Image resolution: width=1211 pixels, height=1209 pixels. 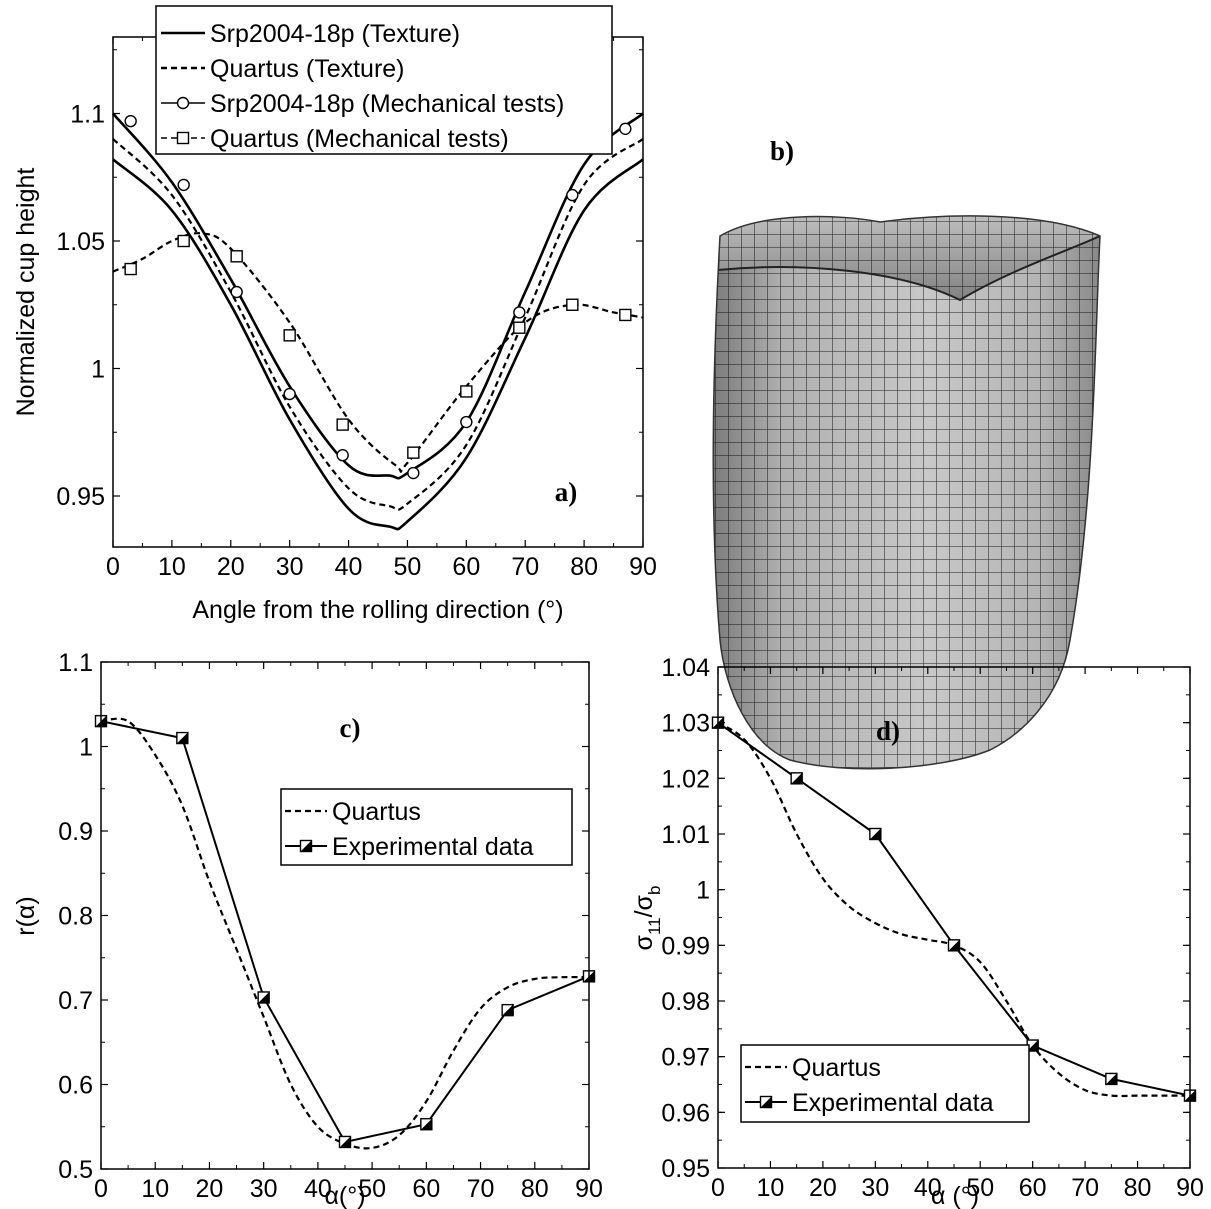 What do you see at coordinates (350, 728) in the screenshot?
I see `panel-label: c)` at bounding box center [350, 728].